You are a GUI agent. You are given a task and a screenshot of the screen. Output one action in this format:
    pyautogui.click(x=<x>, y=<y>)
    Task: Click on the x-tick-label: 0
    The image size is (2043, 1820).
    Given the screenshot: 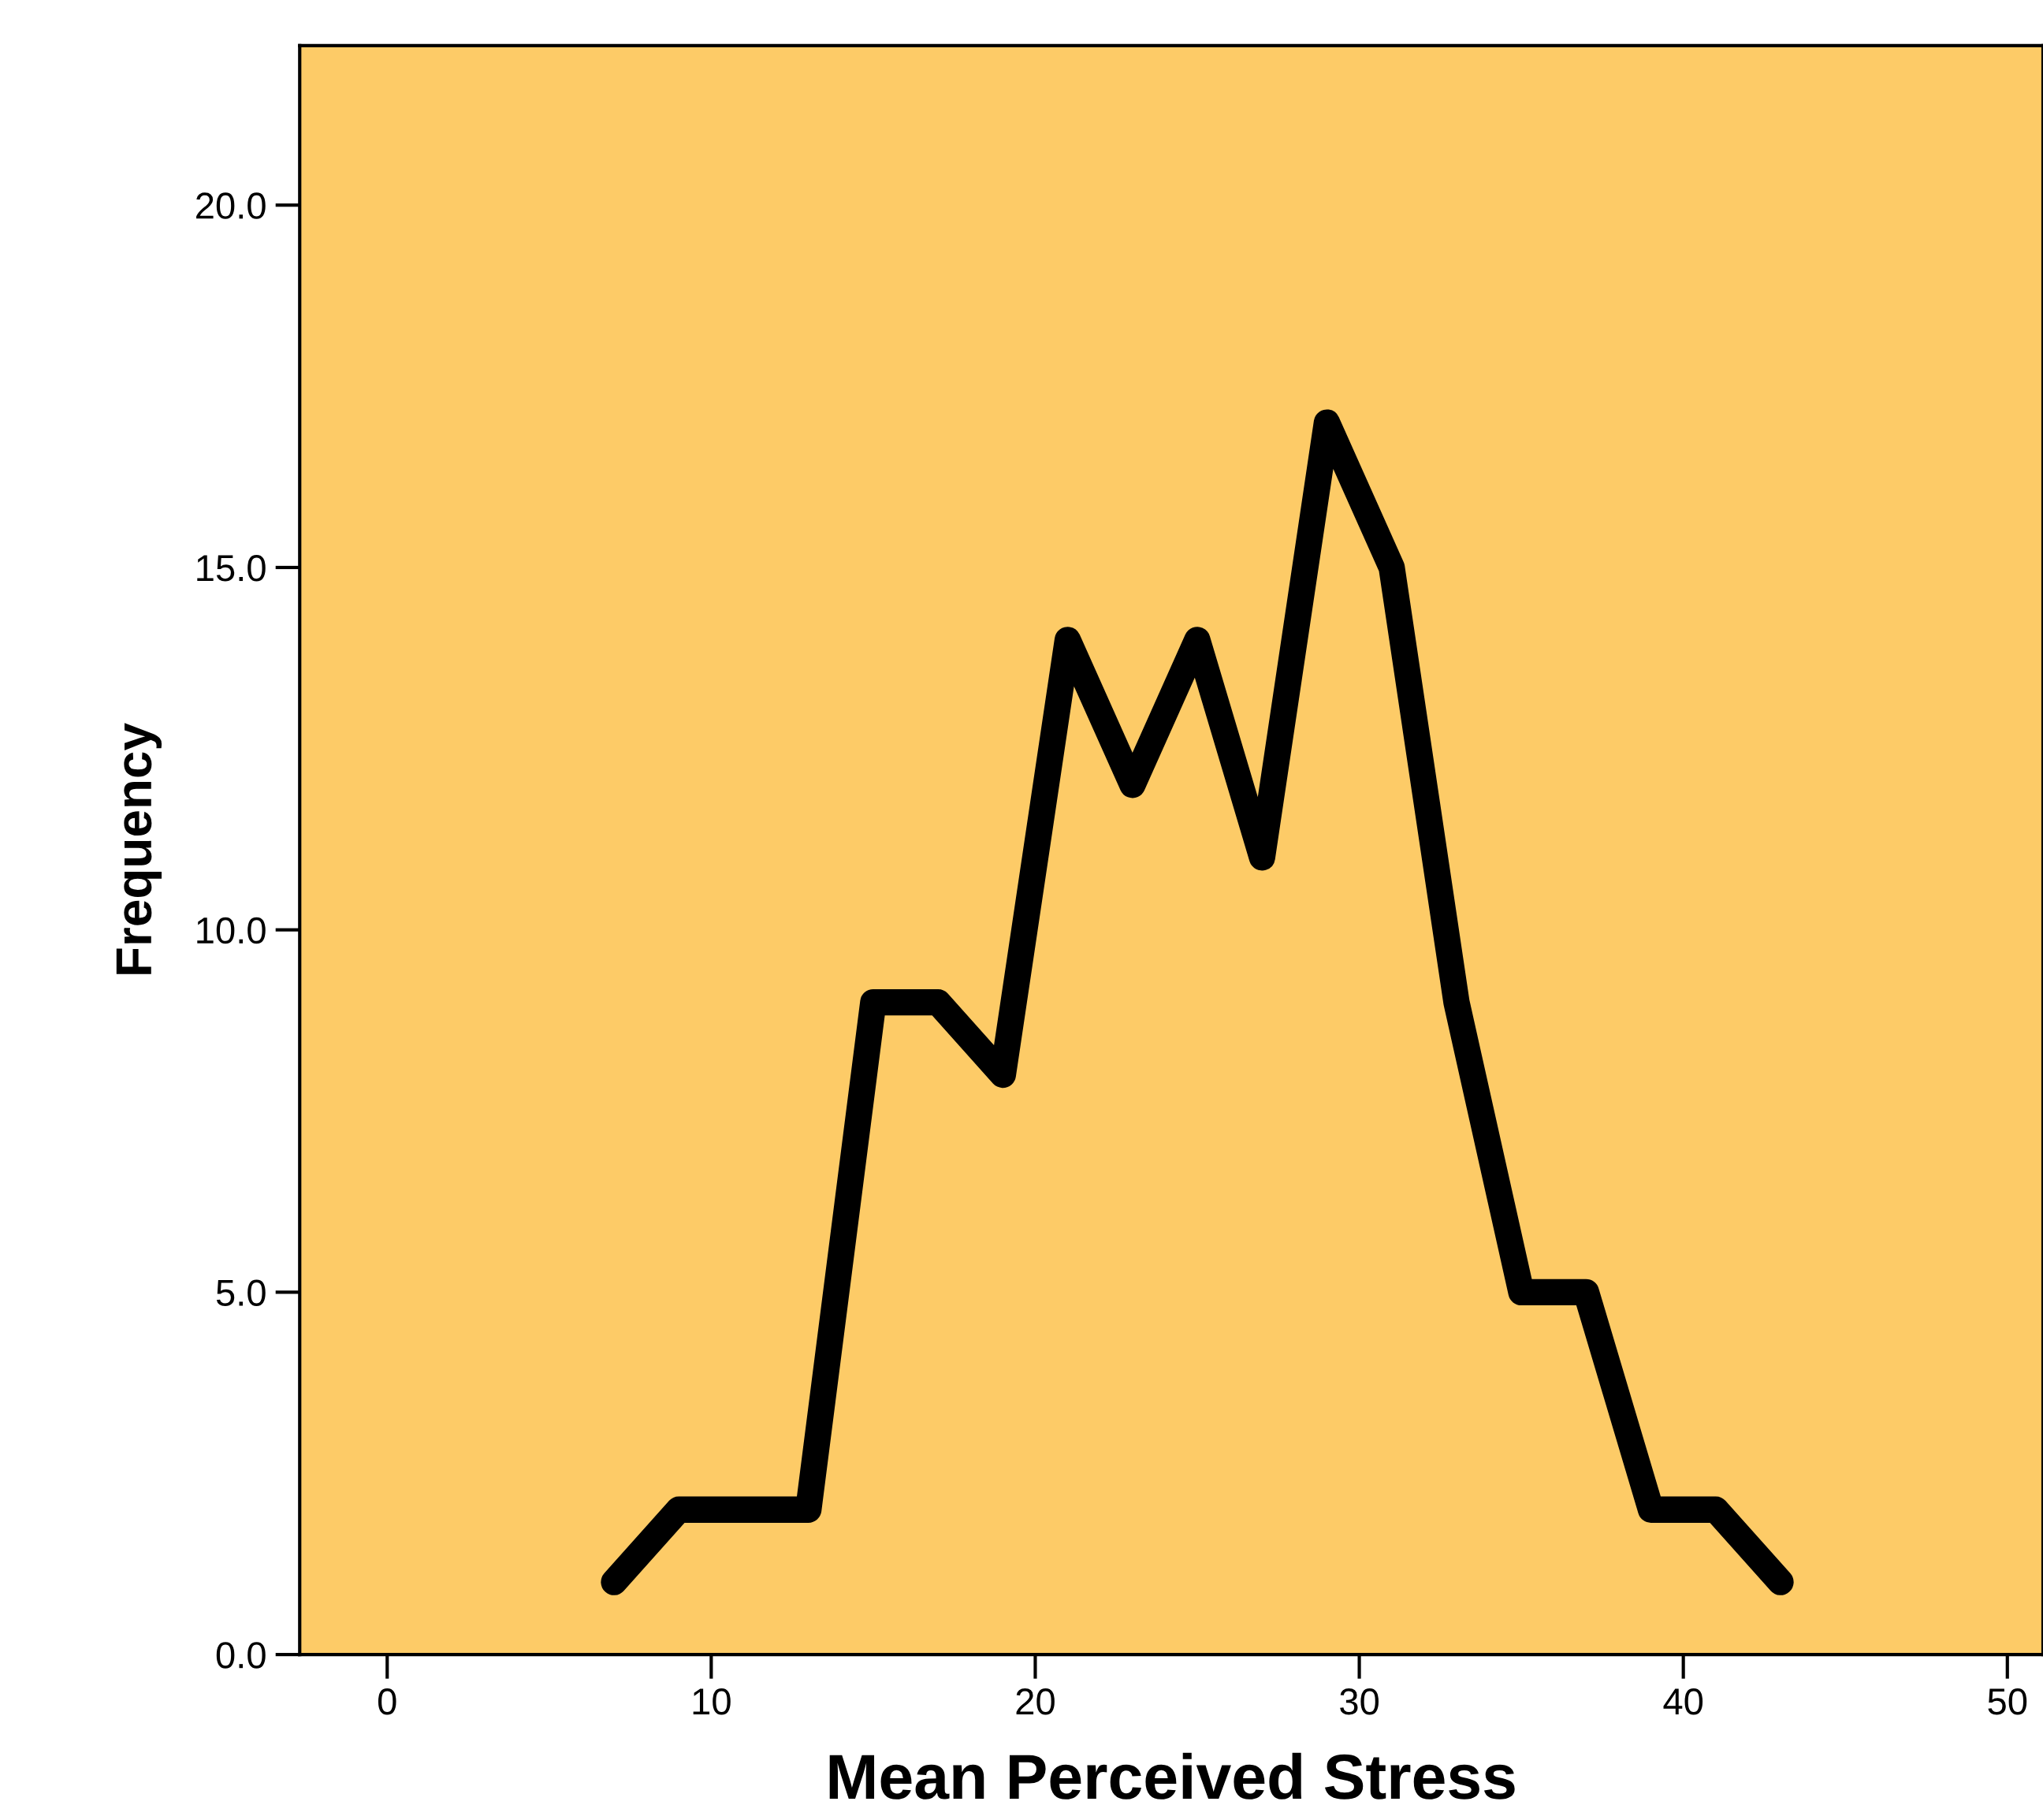 What is the action you would take?
    pyautogui.click(x=387, y=1701)
    